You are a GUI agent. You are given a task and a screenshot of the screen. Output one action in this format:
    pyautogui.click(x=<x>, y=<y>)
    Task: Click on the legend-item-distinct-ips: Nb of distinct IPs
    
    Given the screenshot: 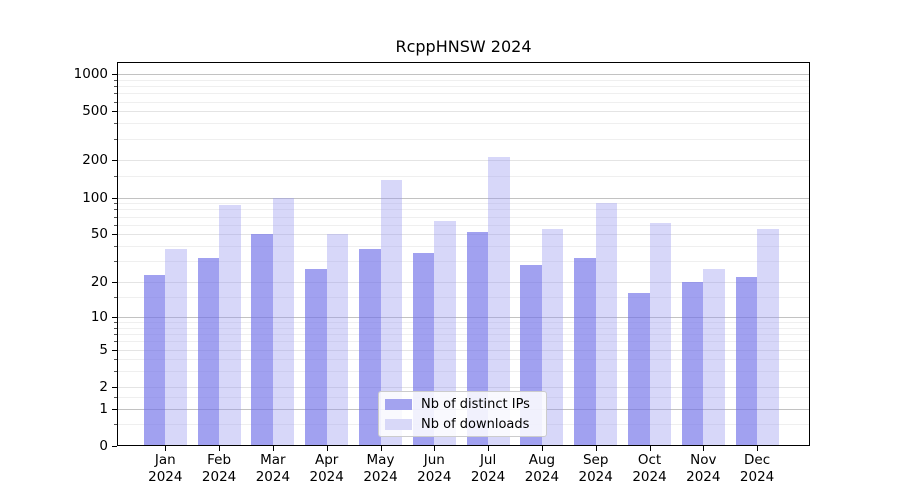 What is the action you would take?
    pyautogui.click(x=462, y=404)
    